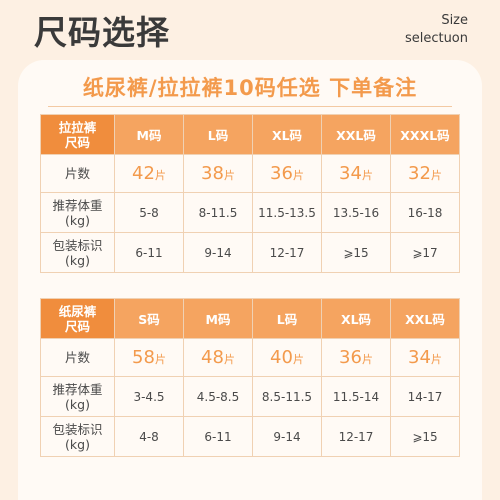  What do you see at coordinates (77, 127) in the screenshot?
I see `corner-line1: 拉拉裤` at bounding box center [77, 127].